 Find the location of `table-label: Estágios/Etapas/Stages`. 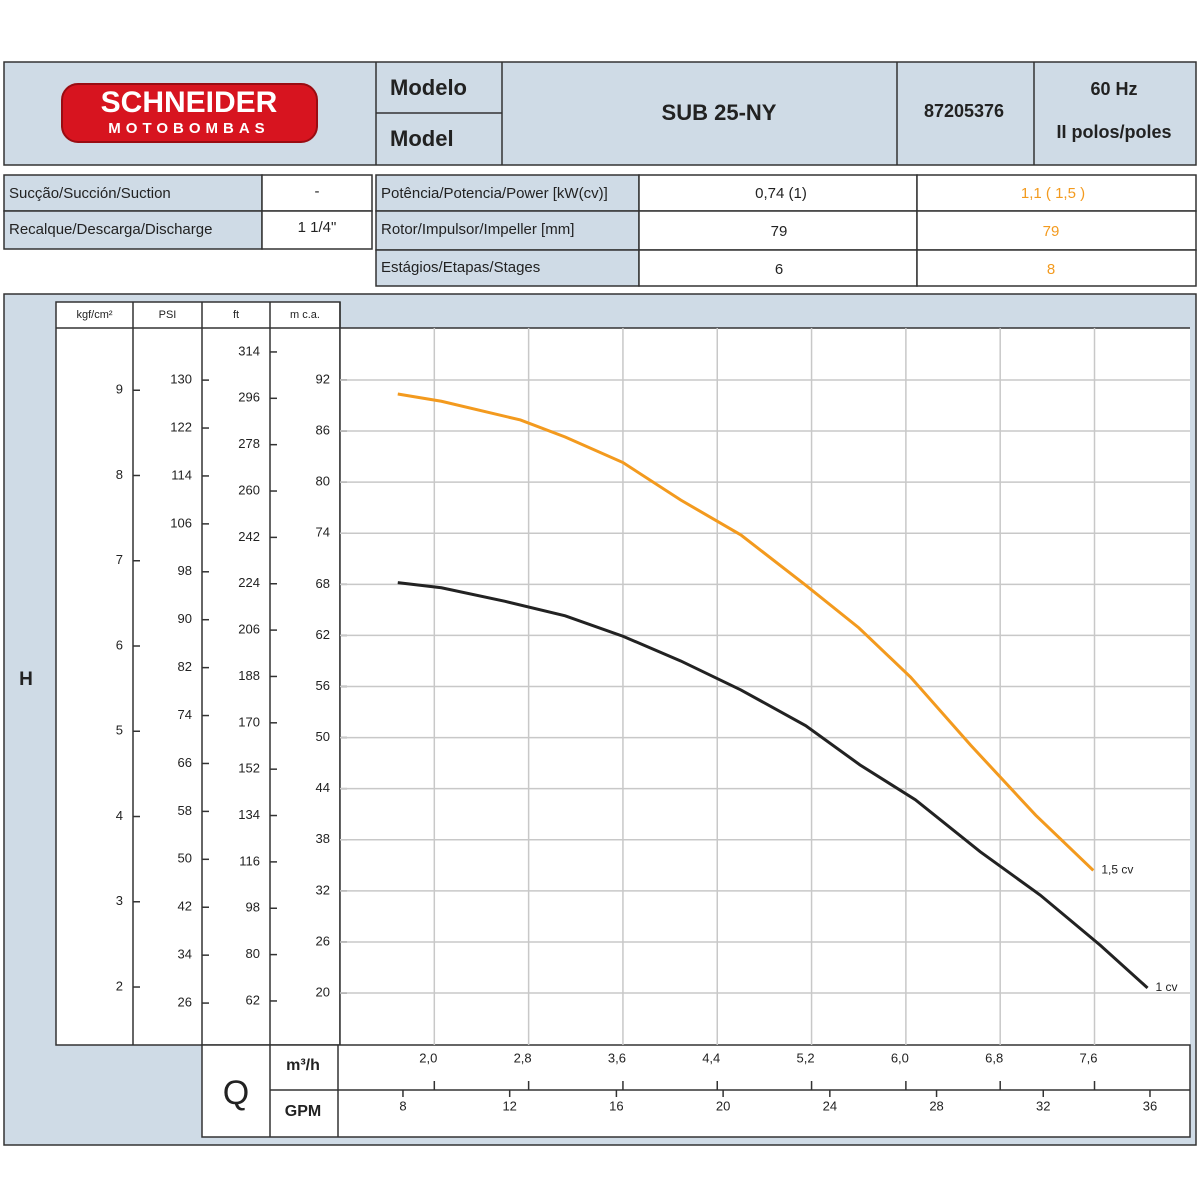

table-label: Estágios/Etapas/Stages is located at coordinates (460, 267).